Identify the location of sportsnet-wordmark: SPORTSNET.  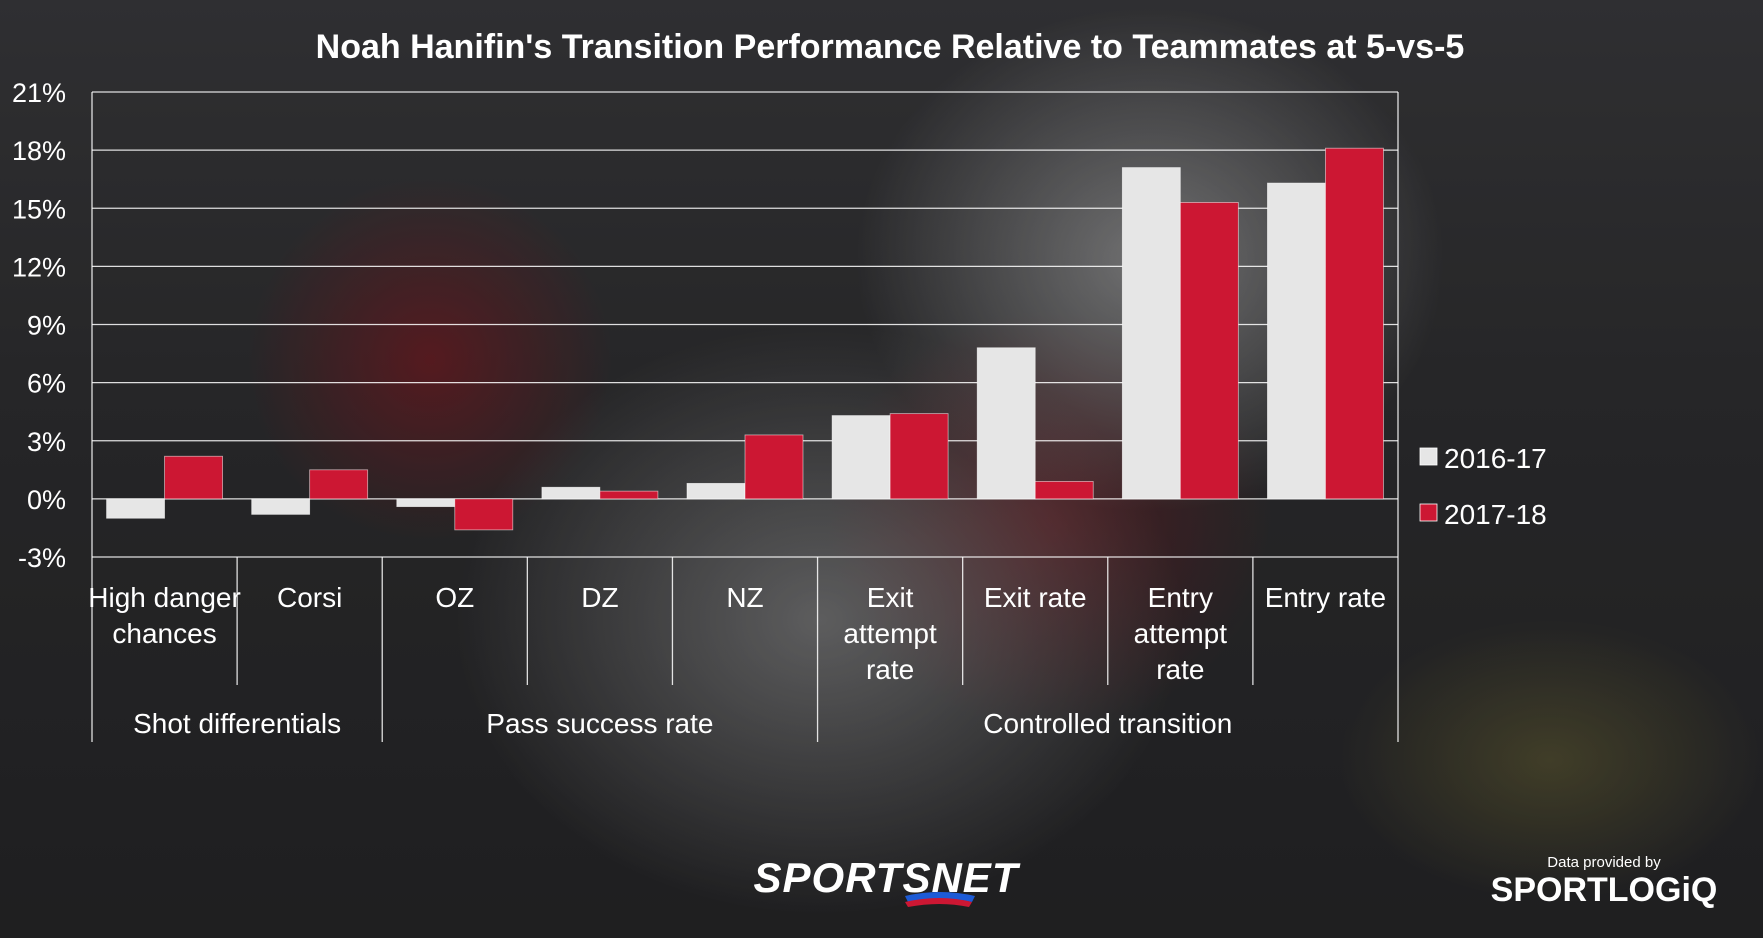
(887, 877).